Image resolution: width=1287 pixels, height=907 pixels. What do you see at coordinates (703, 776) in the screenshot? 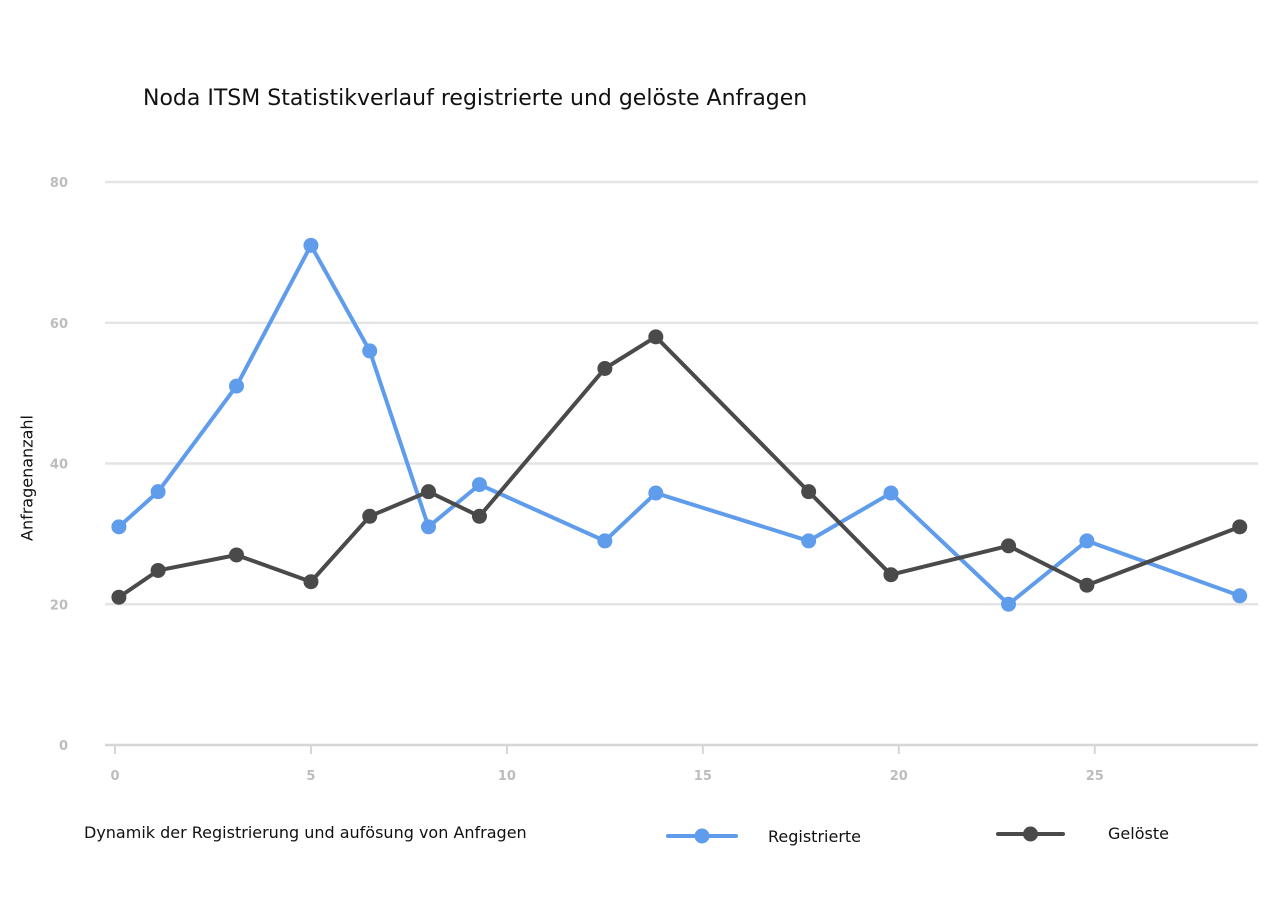
I see `x-tick-label: 15` at bounding box center [703, 776].